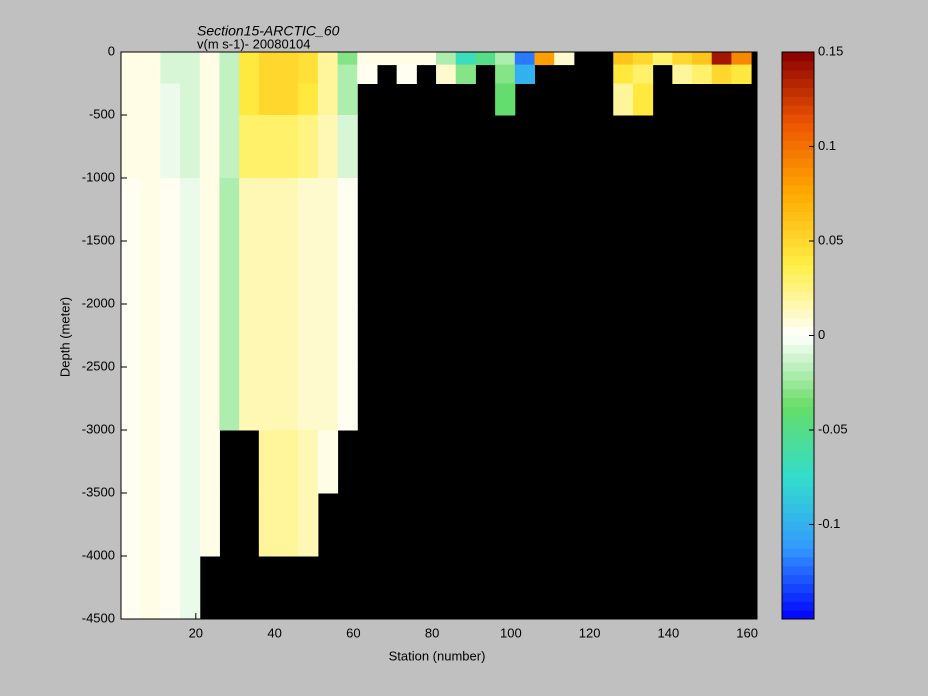 The height and width of the screenshot is (696, 928). I want to click on y-tick-label: 0, so click(111, 50).